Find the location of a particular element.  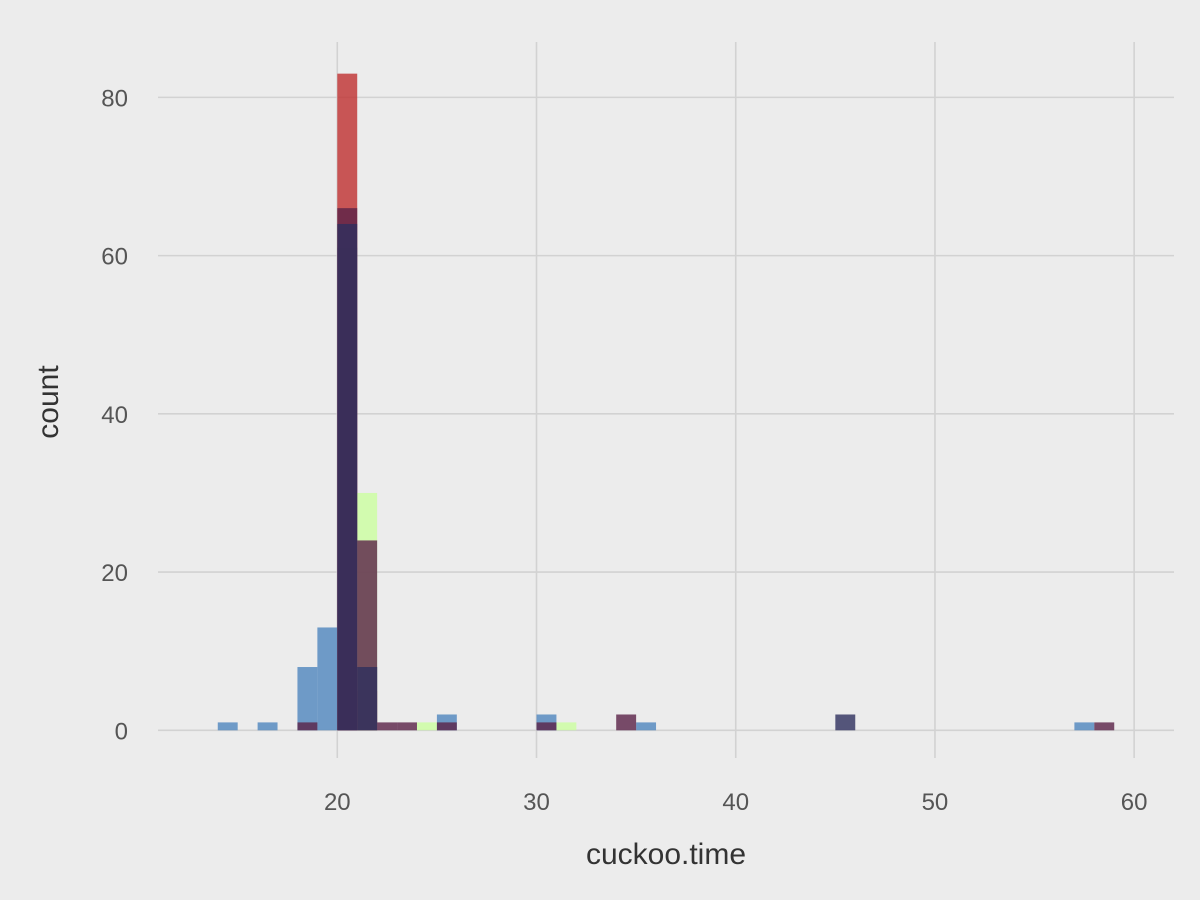

x-axis-ticks: 20 30 40 50 60 is located at coordinates (736, 802).